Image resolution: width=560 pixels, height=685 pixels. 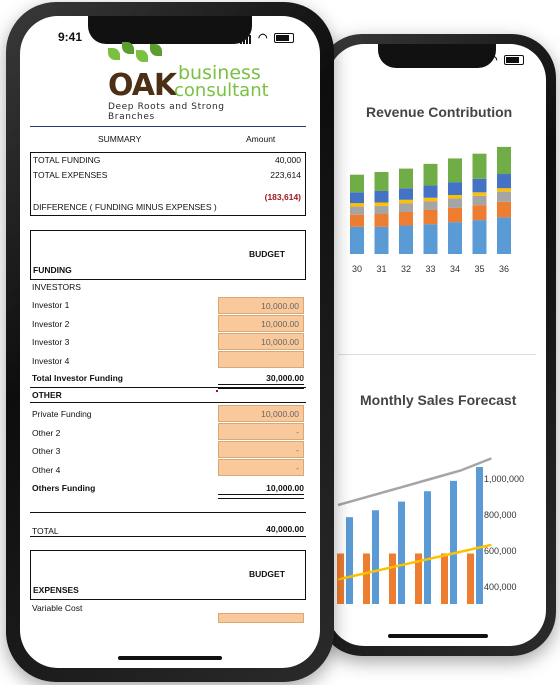 What do you see at coordinates (168, 126) in the screenshot?
I see `header-rule` at bounding box center [168, 126].